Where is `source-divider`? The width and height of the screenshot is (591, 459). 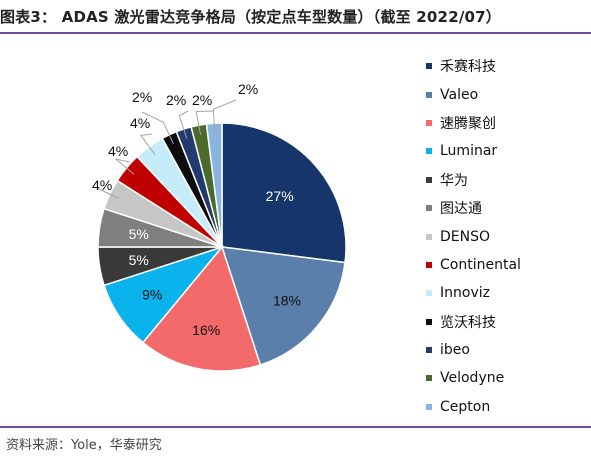 source-divider is located at coordinates (295, 427).